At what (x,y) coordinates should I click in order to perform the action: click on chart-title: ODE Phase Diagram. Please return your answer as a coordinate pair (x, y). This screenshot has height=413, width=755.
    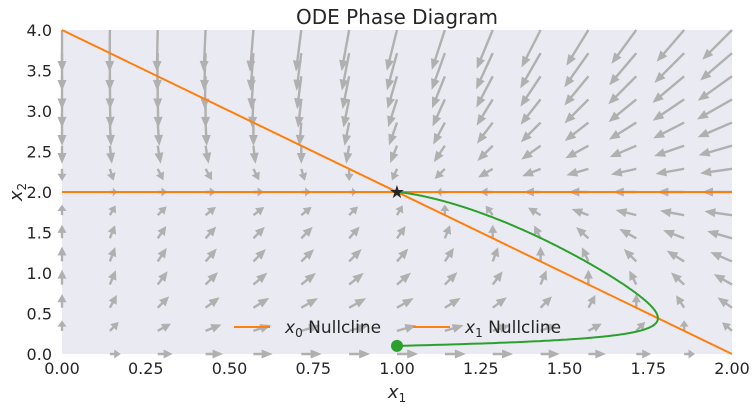
    Looking at the image, I should click on (397, 17).